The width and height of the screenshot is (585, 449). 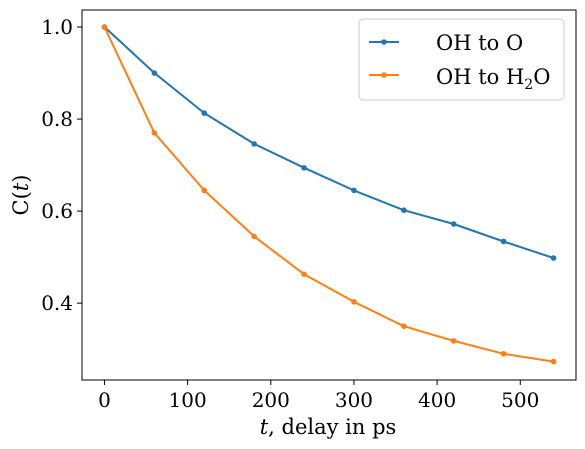 I want to click on x-axis-label-text: , delay in ps, so click(x=332, y=427).